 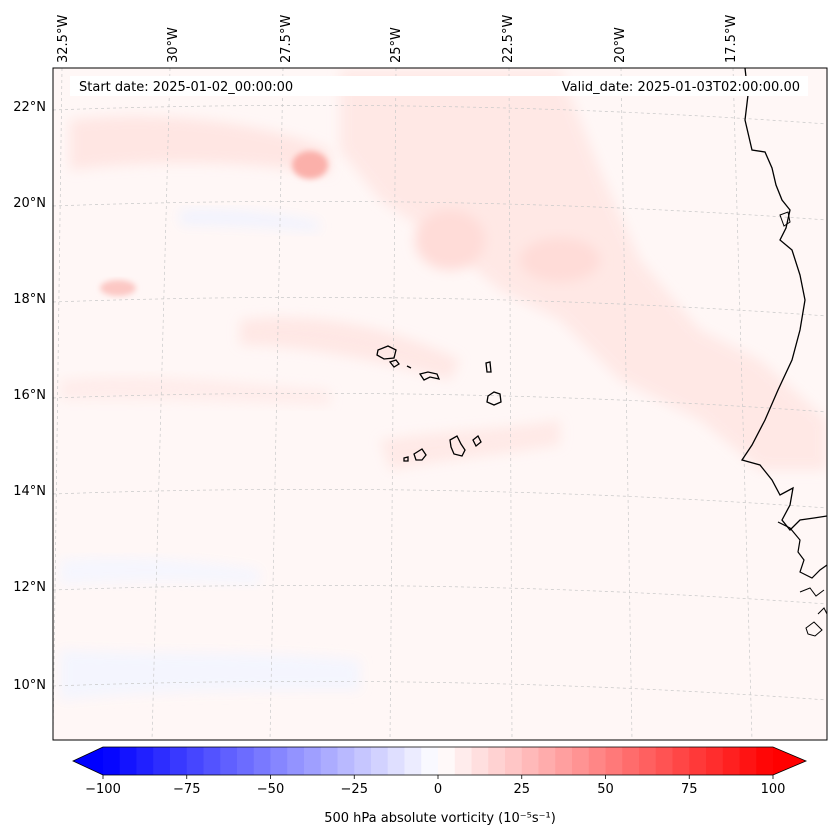 What do you see at coordinates (286, 39) in the screenshot?
I see `lon-label: 27.5°W` at bounding box center [286, 39].